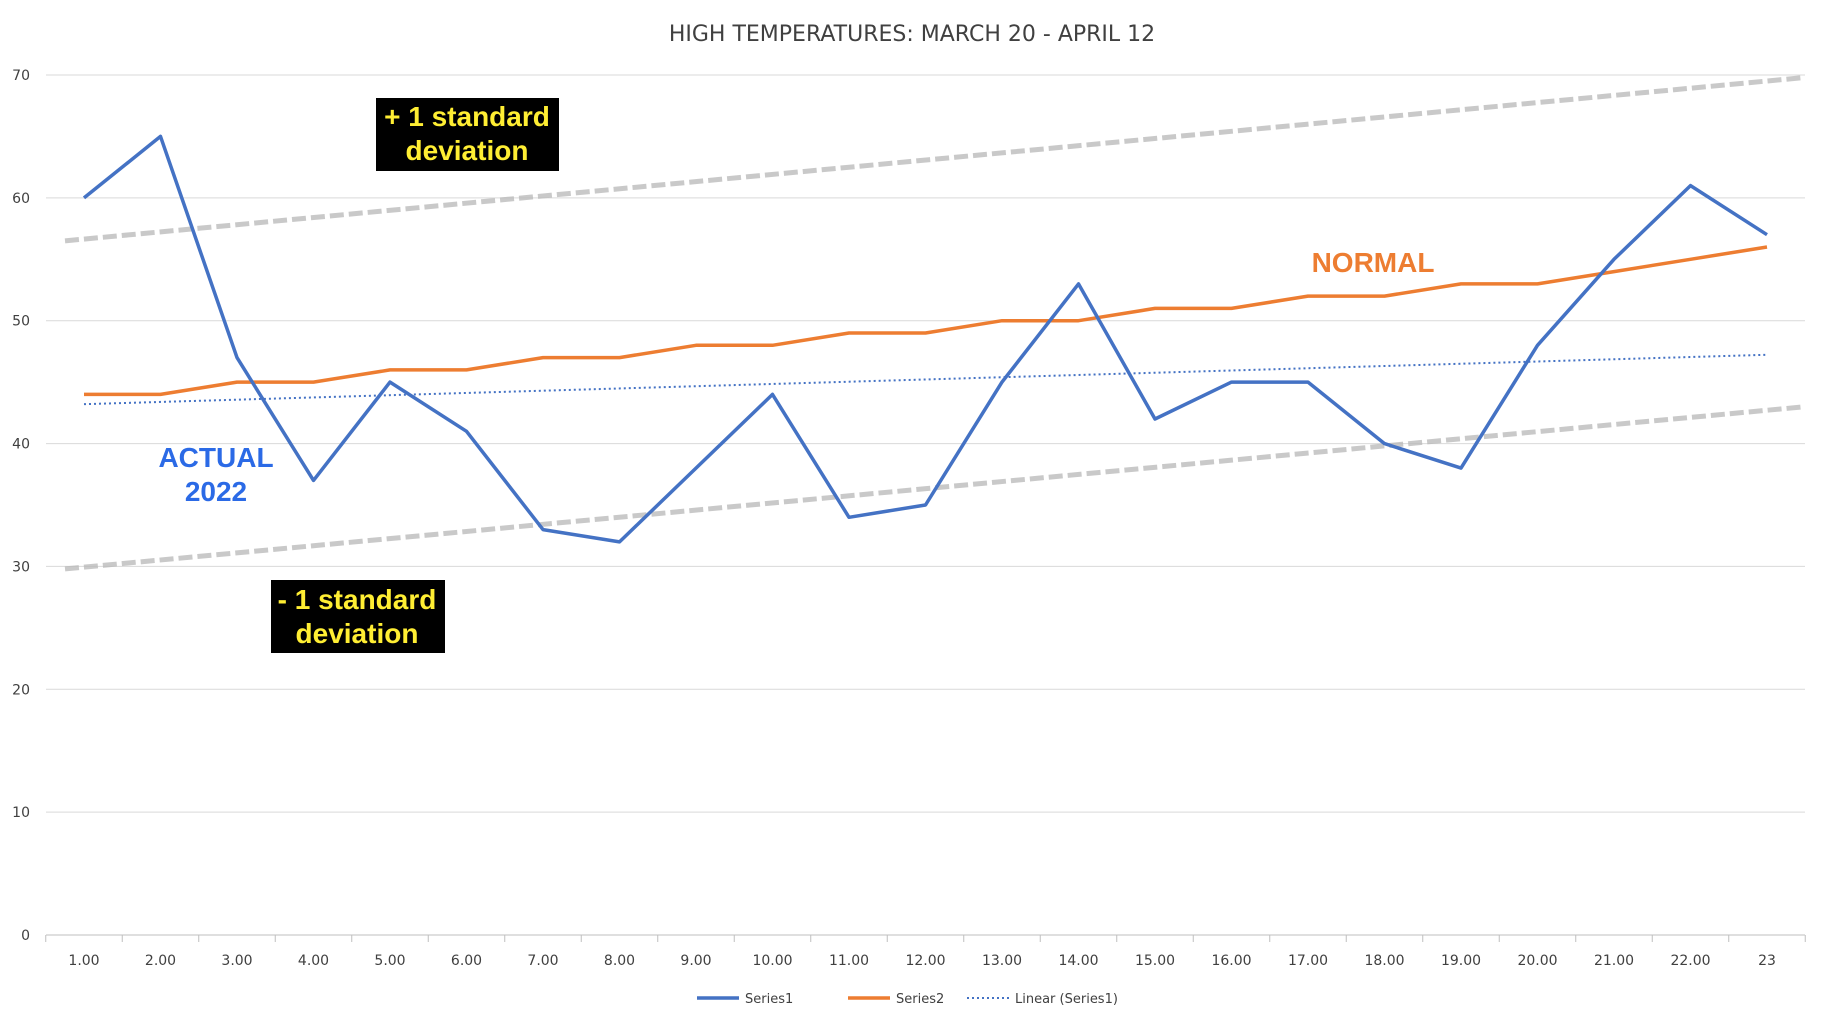 The image size is (1825, 1029). I want to click on x-tick-label: 13.00, so click(1002, 961).